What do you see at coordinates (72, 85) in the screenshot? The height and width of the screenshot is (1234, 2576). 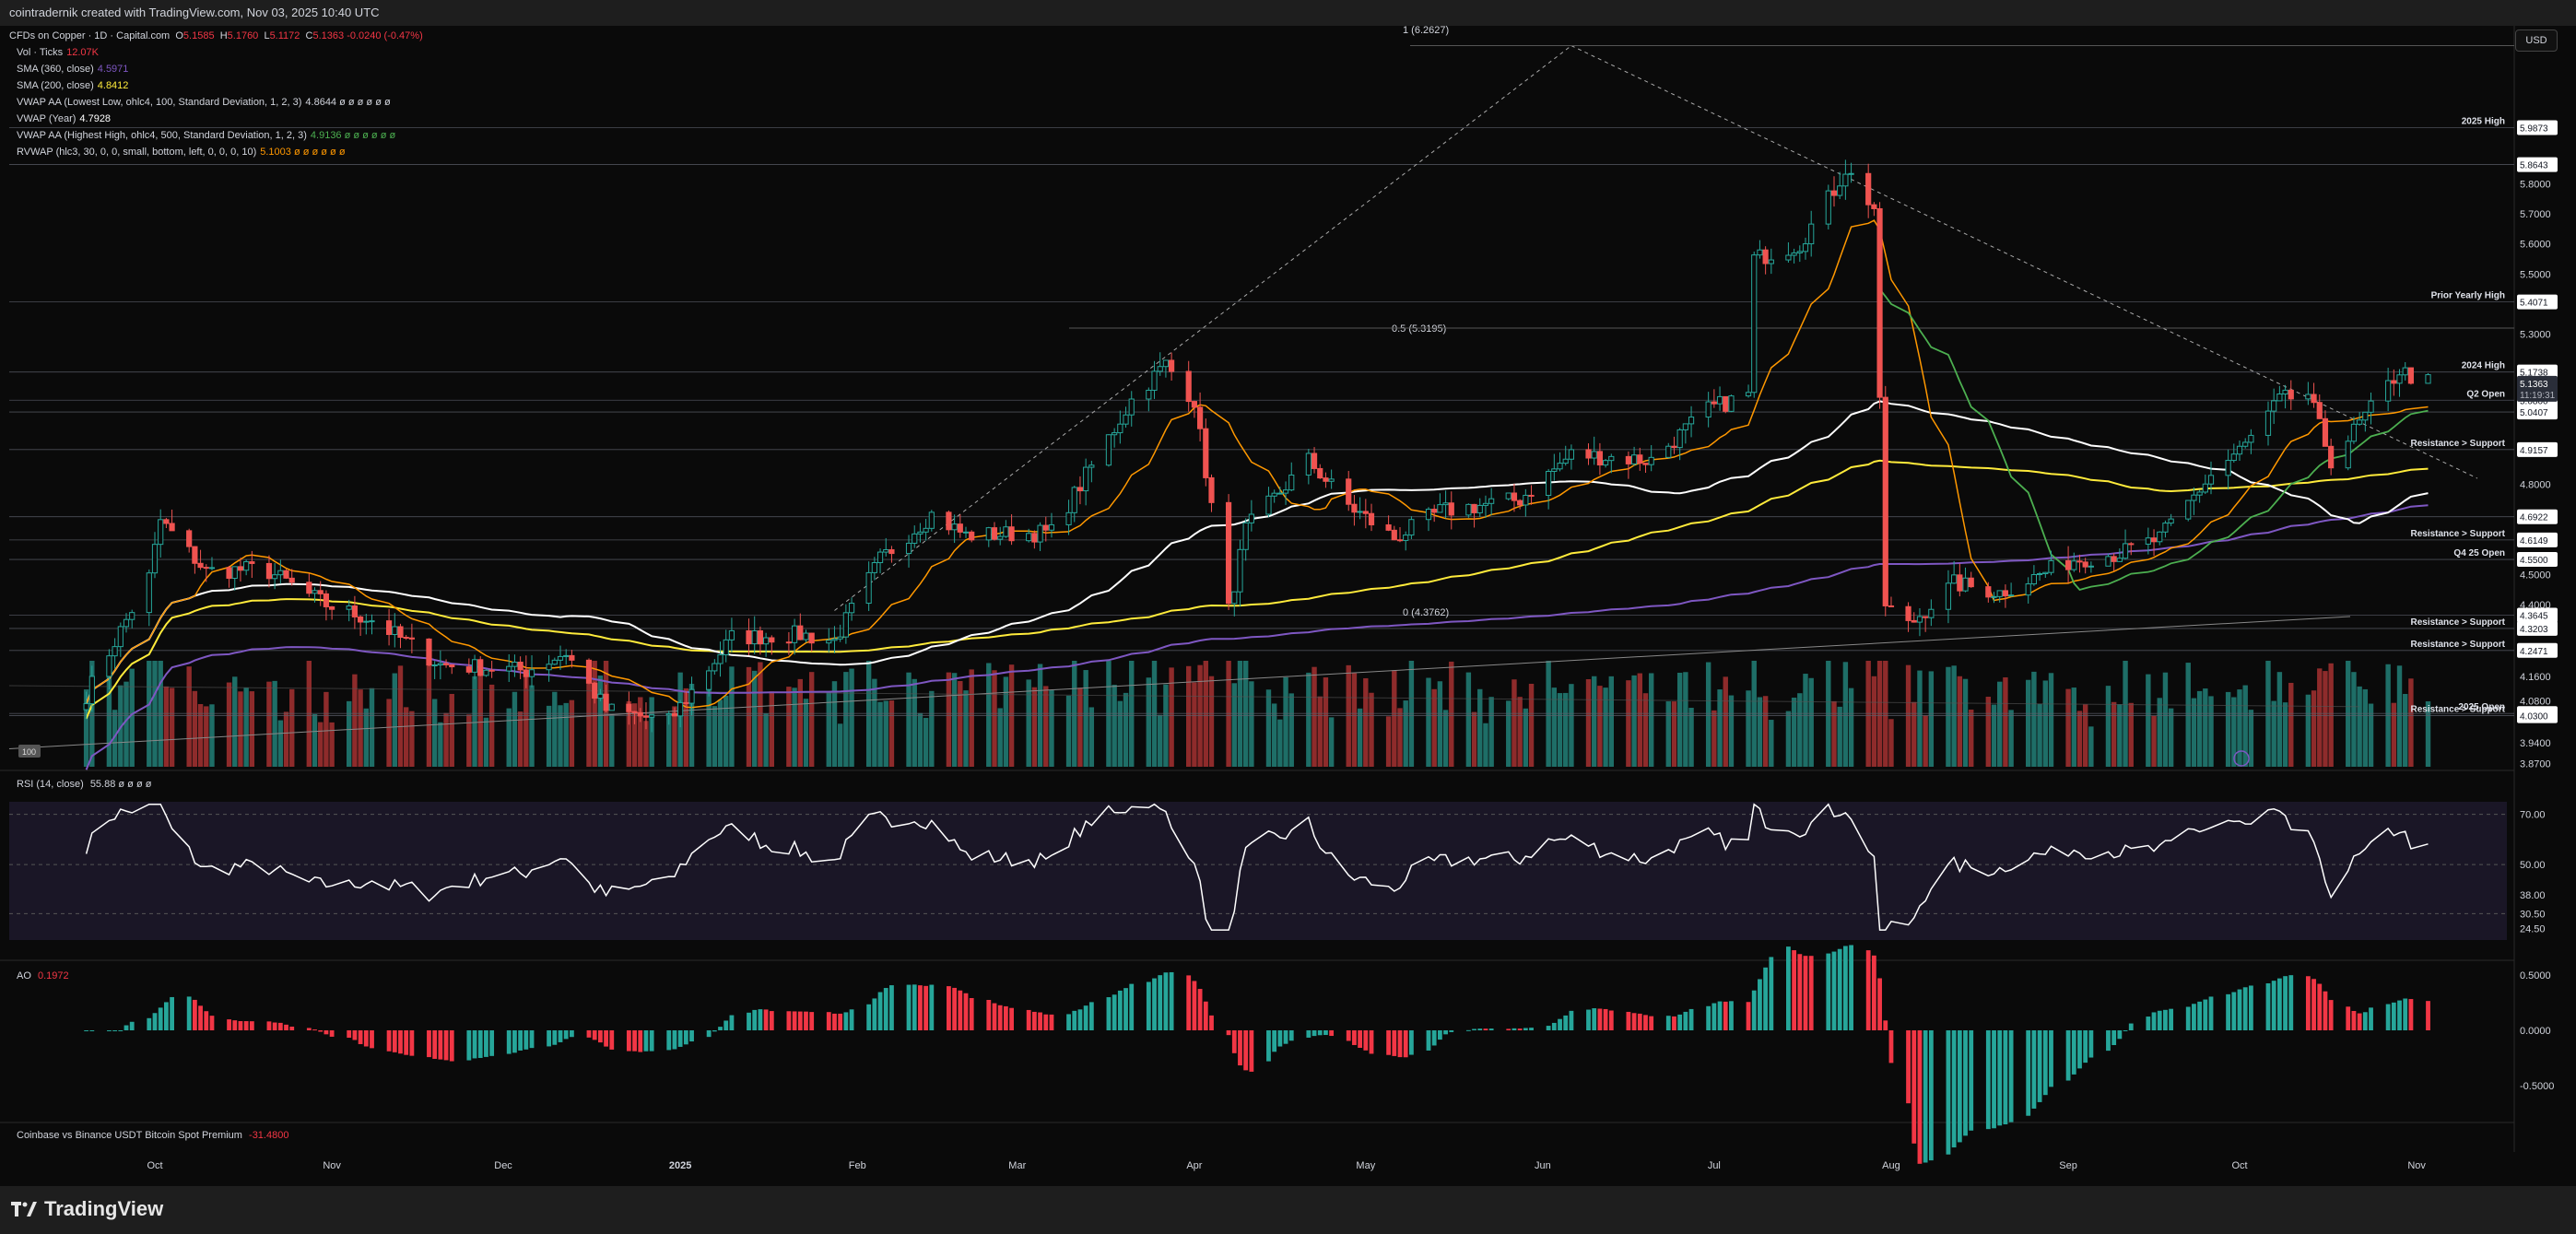 I see `indicator-row: SMA (200, close) 4.8412` at bounding box center [72, 85].